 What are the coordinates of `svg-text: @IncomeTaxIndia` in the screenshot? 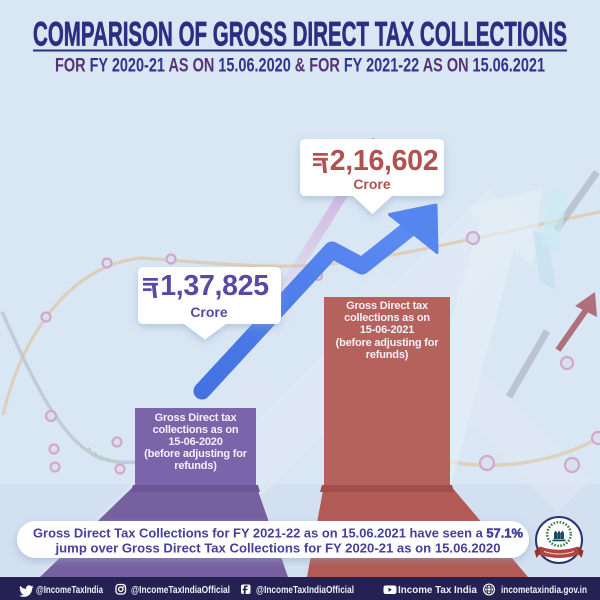 It's located at (69, 590).